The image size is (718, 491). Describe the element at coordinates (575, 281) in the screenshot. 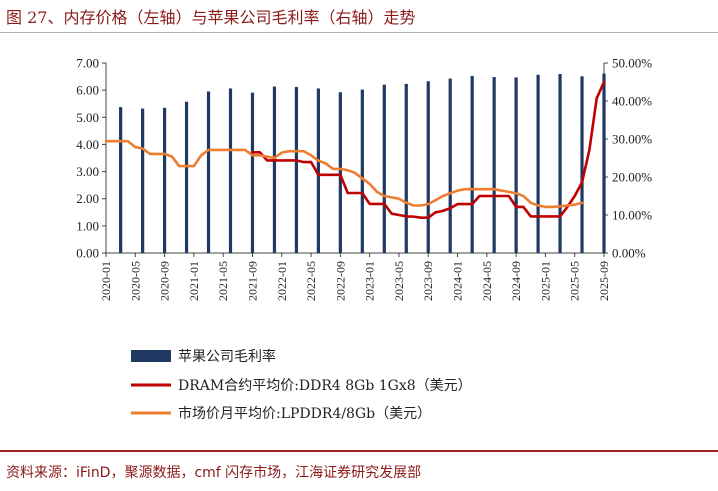

I see `x-axis-tick-label: 2025-05` at that location.